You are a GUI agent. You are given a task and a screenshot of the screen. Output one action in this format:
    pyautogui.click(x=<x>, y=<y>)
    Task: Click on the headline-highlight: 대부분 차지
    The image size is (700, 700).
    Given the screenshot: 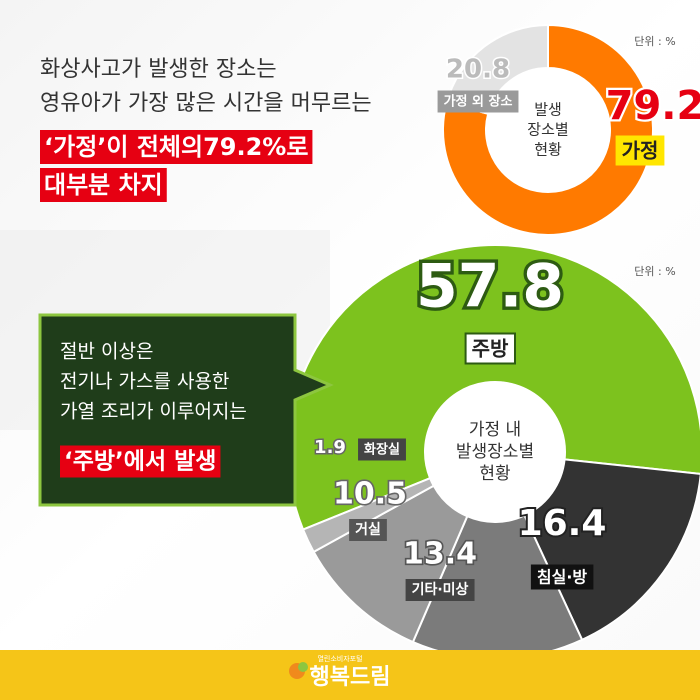 What is the action you would take?
    pyautogui.click(x=103, y=185)
    